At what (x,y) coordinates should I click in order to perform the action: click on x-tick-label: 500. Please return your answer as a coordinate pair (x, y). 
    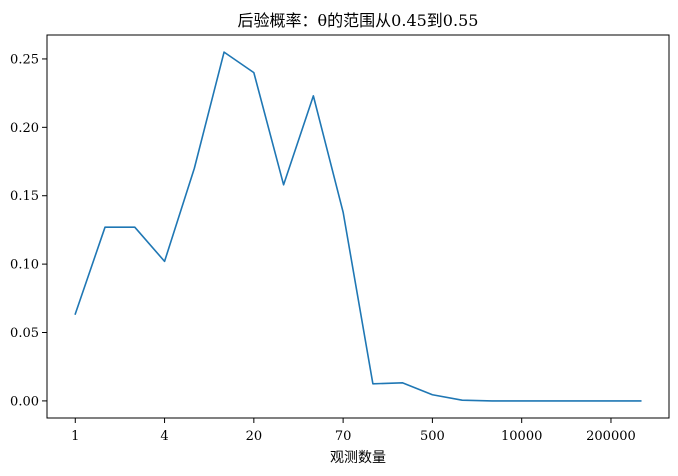
    Looking at the image, I should click on (432, 436).